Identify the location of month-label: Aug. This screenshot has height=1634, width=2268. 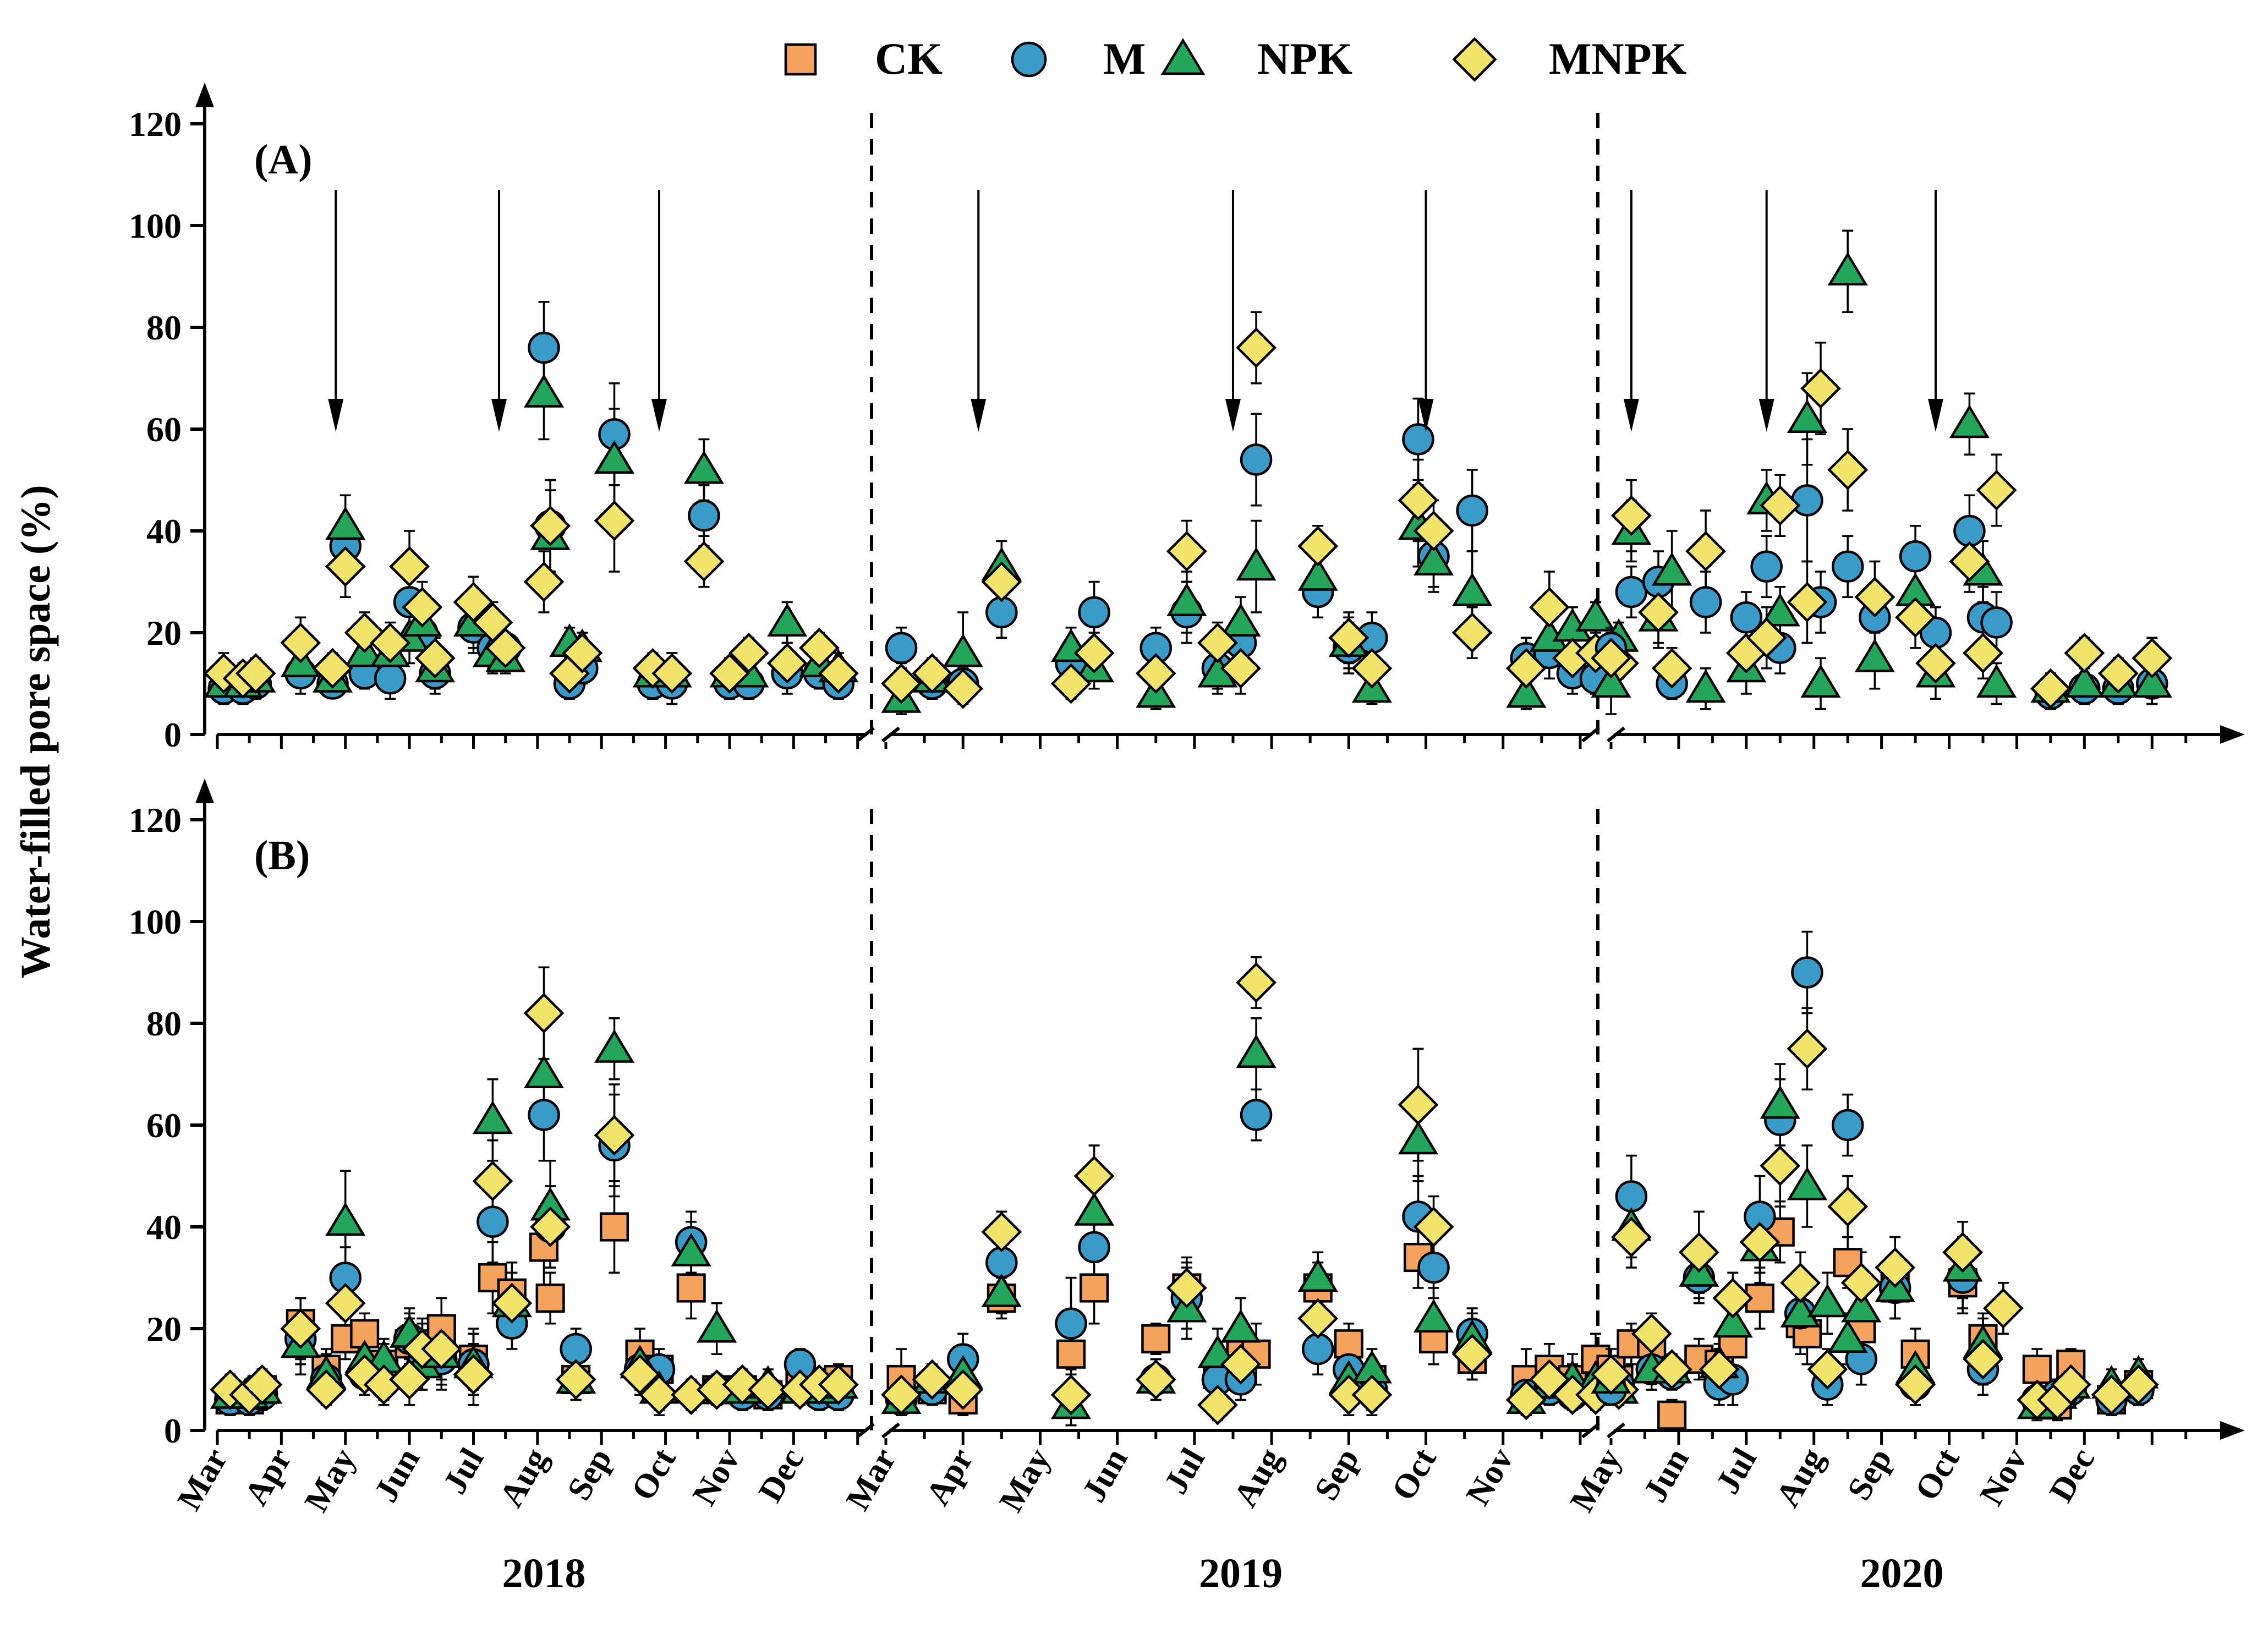
(523, 1478).